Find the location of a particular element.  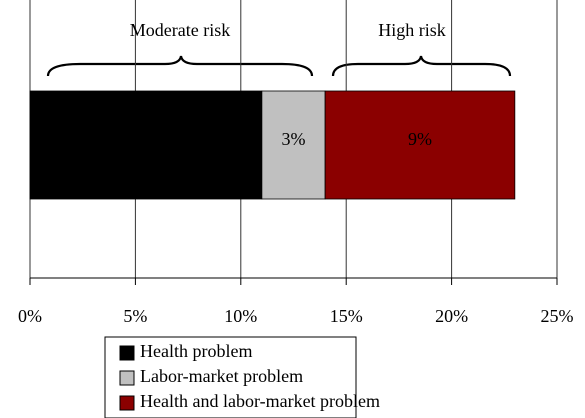

x-tick-label: 5% is located at coordinates (135, 316).